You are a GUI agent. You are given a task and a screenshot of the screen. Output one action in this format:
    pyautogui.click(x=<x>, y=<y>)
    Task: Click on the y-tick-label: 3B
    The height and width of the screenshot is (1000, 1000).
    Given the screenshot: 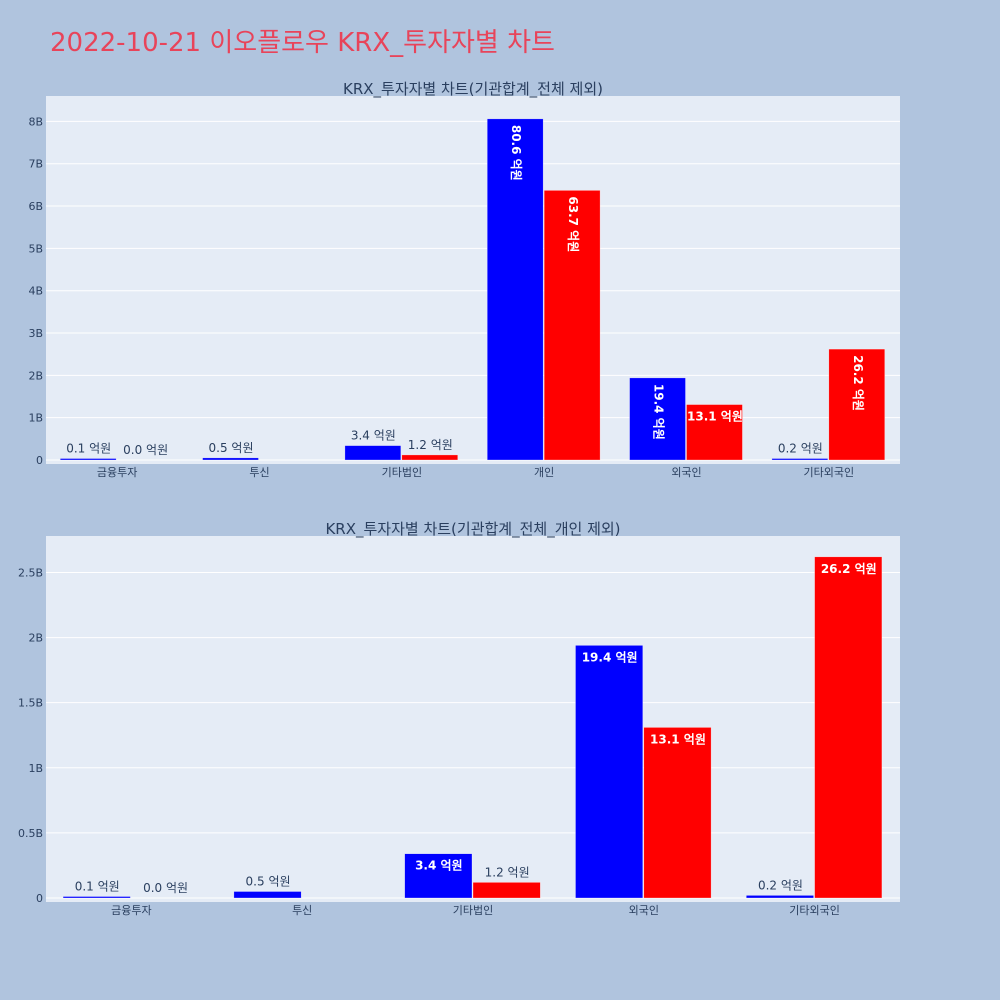 What is the action you would take?
    pyautogui.click(x=35, y=333)
    